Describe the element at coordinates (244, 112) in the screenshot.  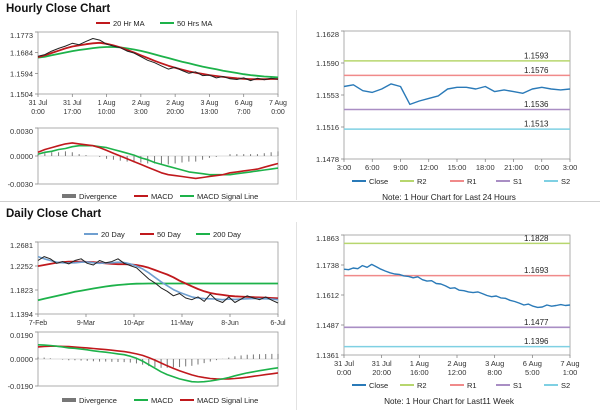
I see `x-tick-label: 7:00` at that location.